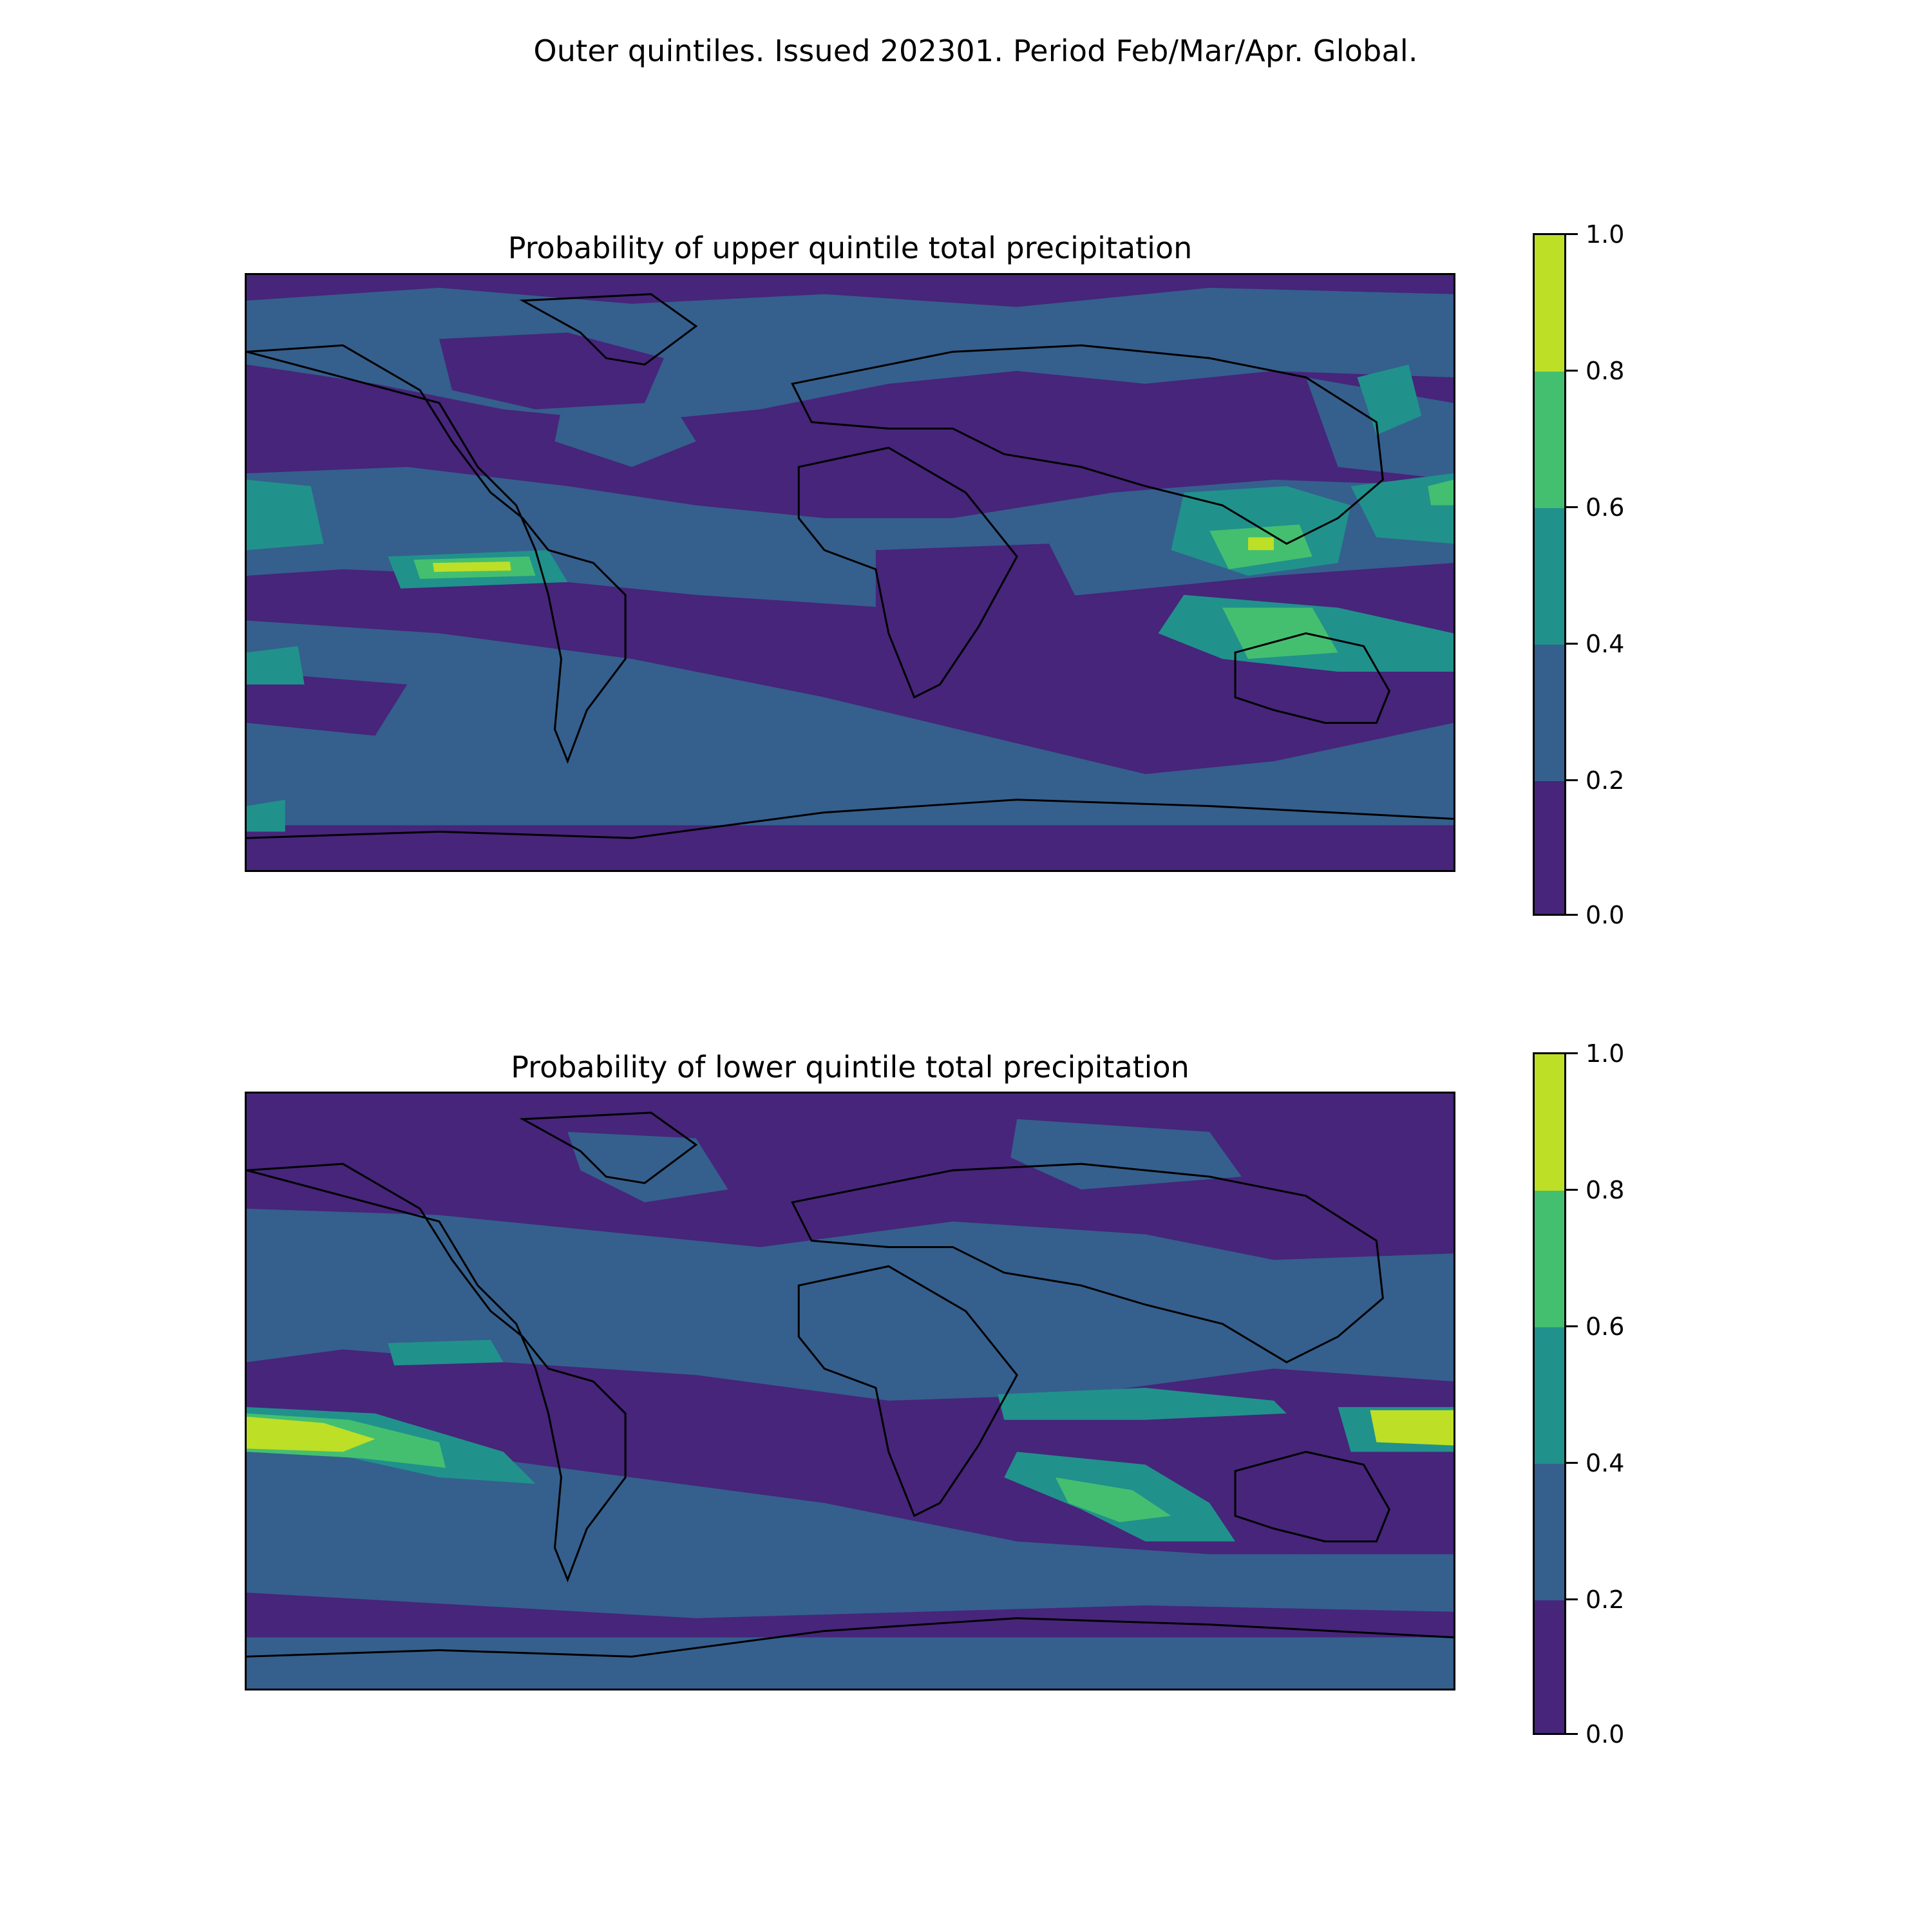  Describe the element at coordinates (1605, 508) in the screenshot. I see `colorbar-1-label: 0.6` at that location.